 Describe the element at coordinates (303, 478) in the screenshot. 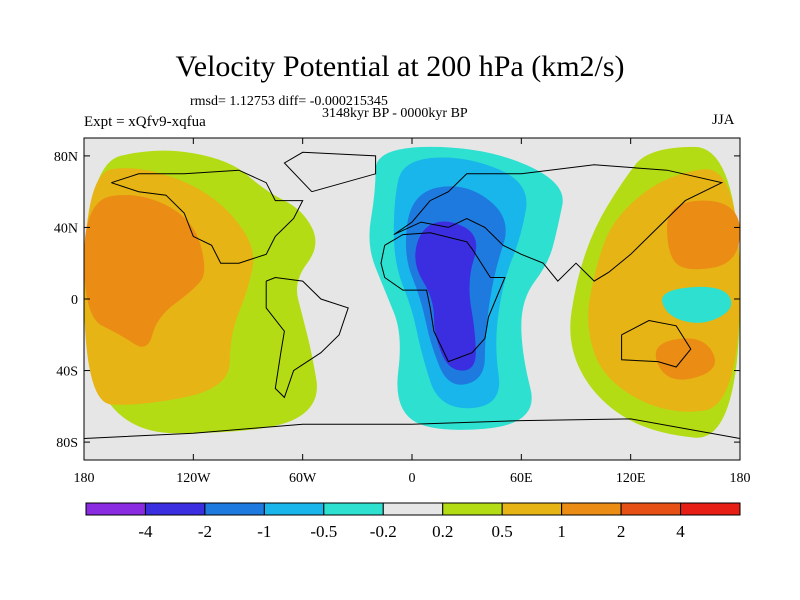

I see `x-tick-label: 60W` at that location.